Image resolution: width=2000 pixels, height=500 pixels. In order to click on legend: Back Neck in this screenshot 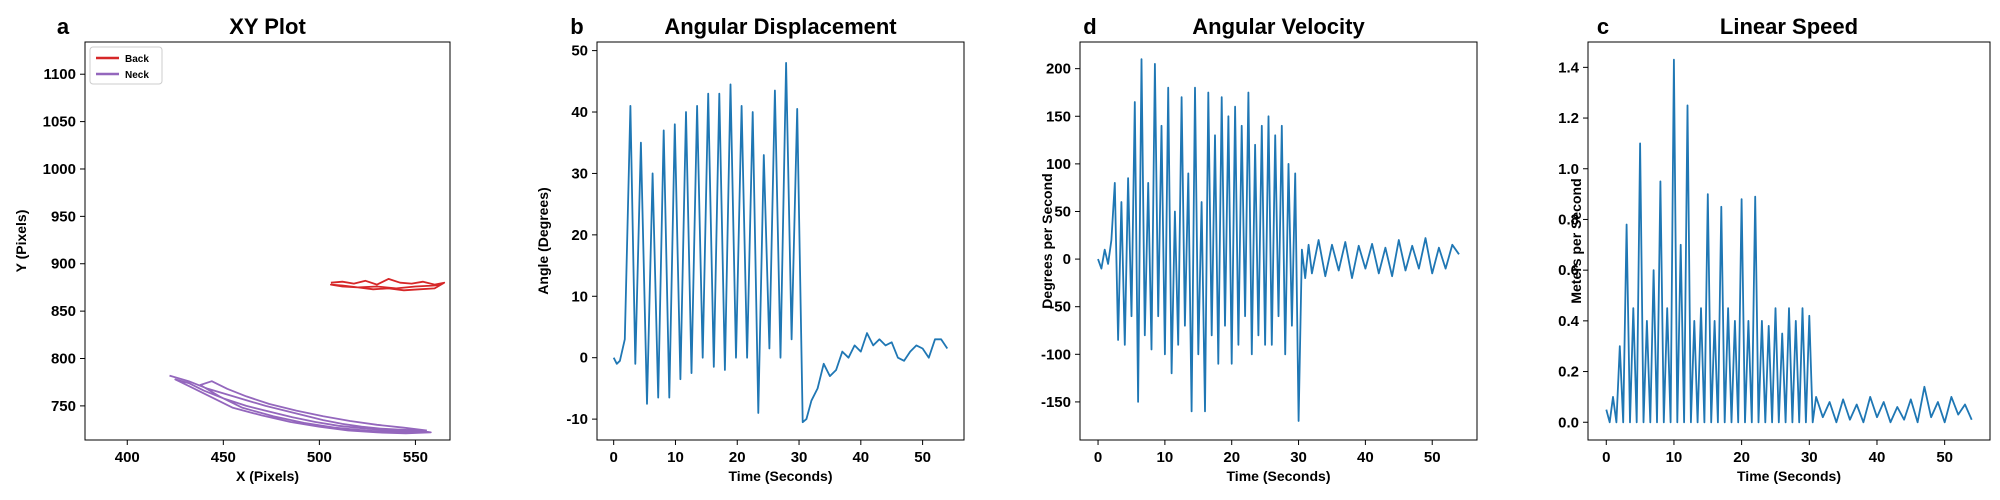, I will do `click(126, 65)`.